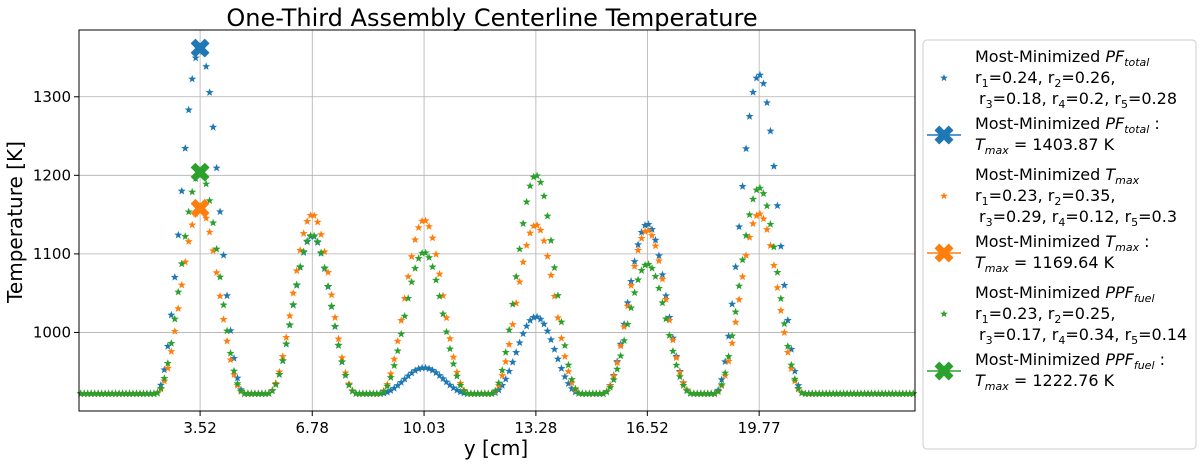 Image resolution: width=1203 pixels, height=464 pixels. I want to click on legend-entry-fuel-max-value: Tmax = 1222.76 K, so click(1045, 382).